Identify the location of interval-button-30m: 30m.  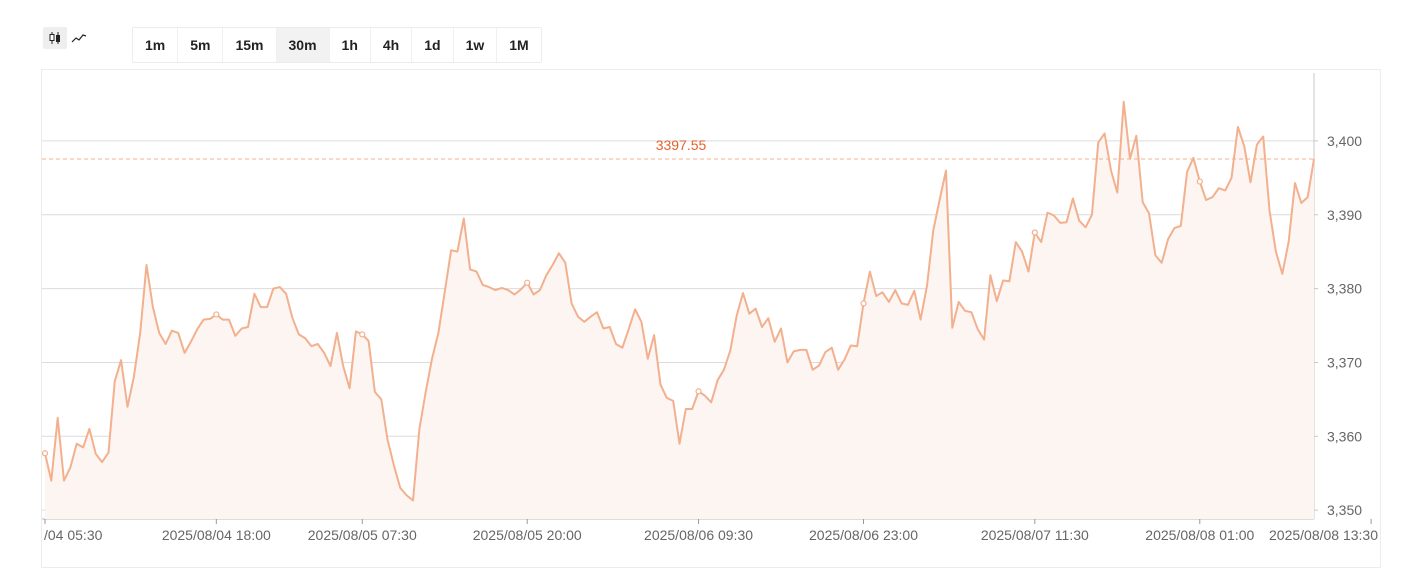
(303, 45).